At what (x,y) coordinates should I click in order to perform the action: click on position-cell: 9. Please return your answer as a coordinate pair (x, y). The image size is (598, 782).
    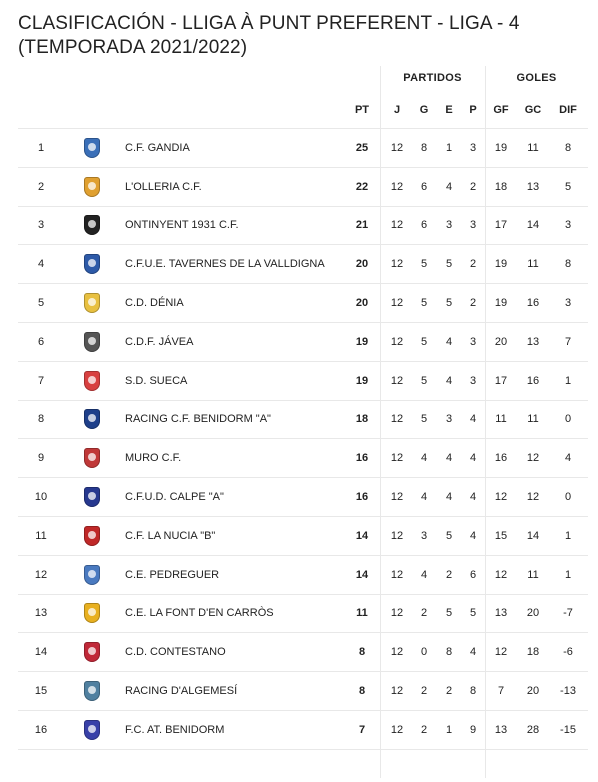
    Looking at the image, I should click on (41, 458).